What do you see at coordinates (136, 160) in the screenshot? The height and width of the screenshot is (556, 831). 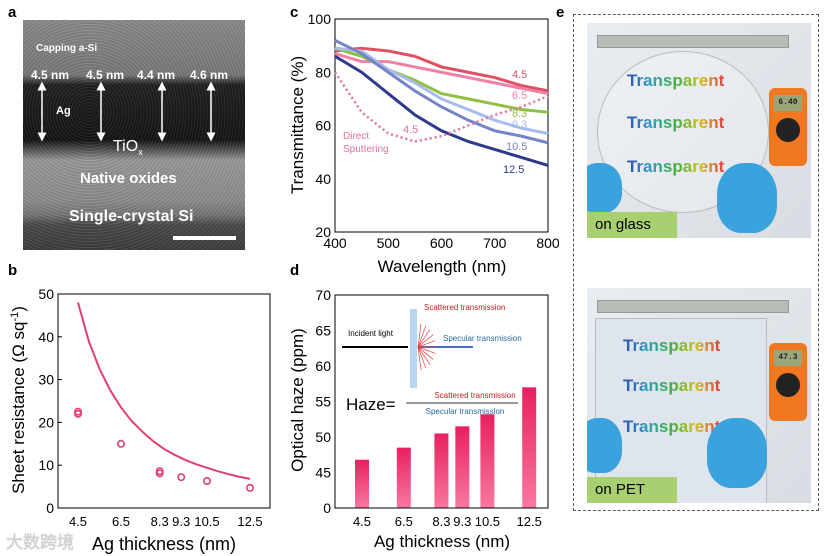 I see `thickness-arrows` at bounding box center [136, 160].